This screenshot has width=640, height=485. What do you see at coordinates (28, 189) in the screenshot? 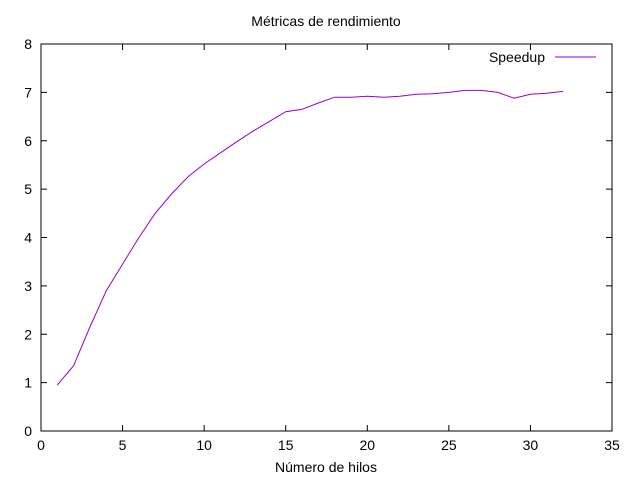
I see `y-tick-label: 5` at bounding box center [28, 189].